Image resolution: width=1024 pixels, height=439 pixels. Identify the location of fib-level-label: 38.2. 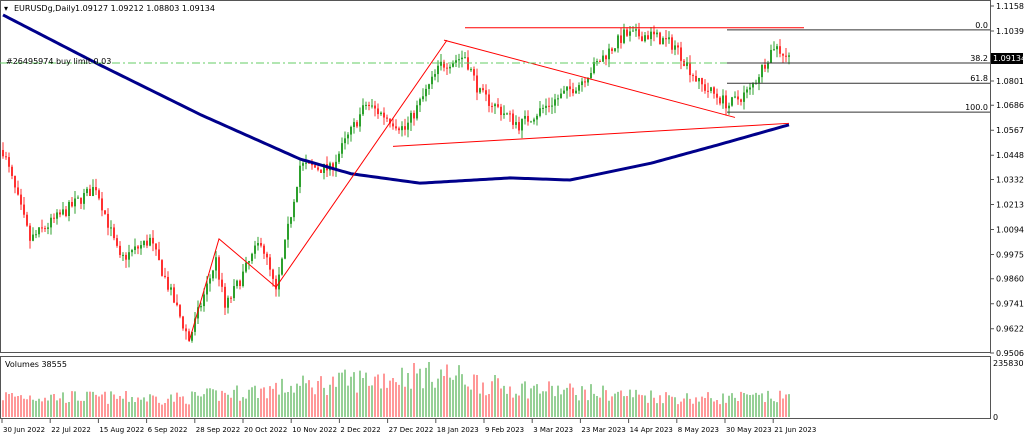
(979, 58).